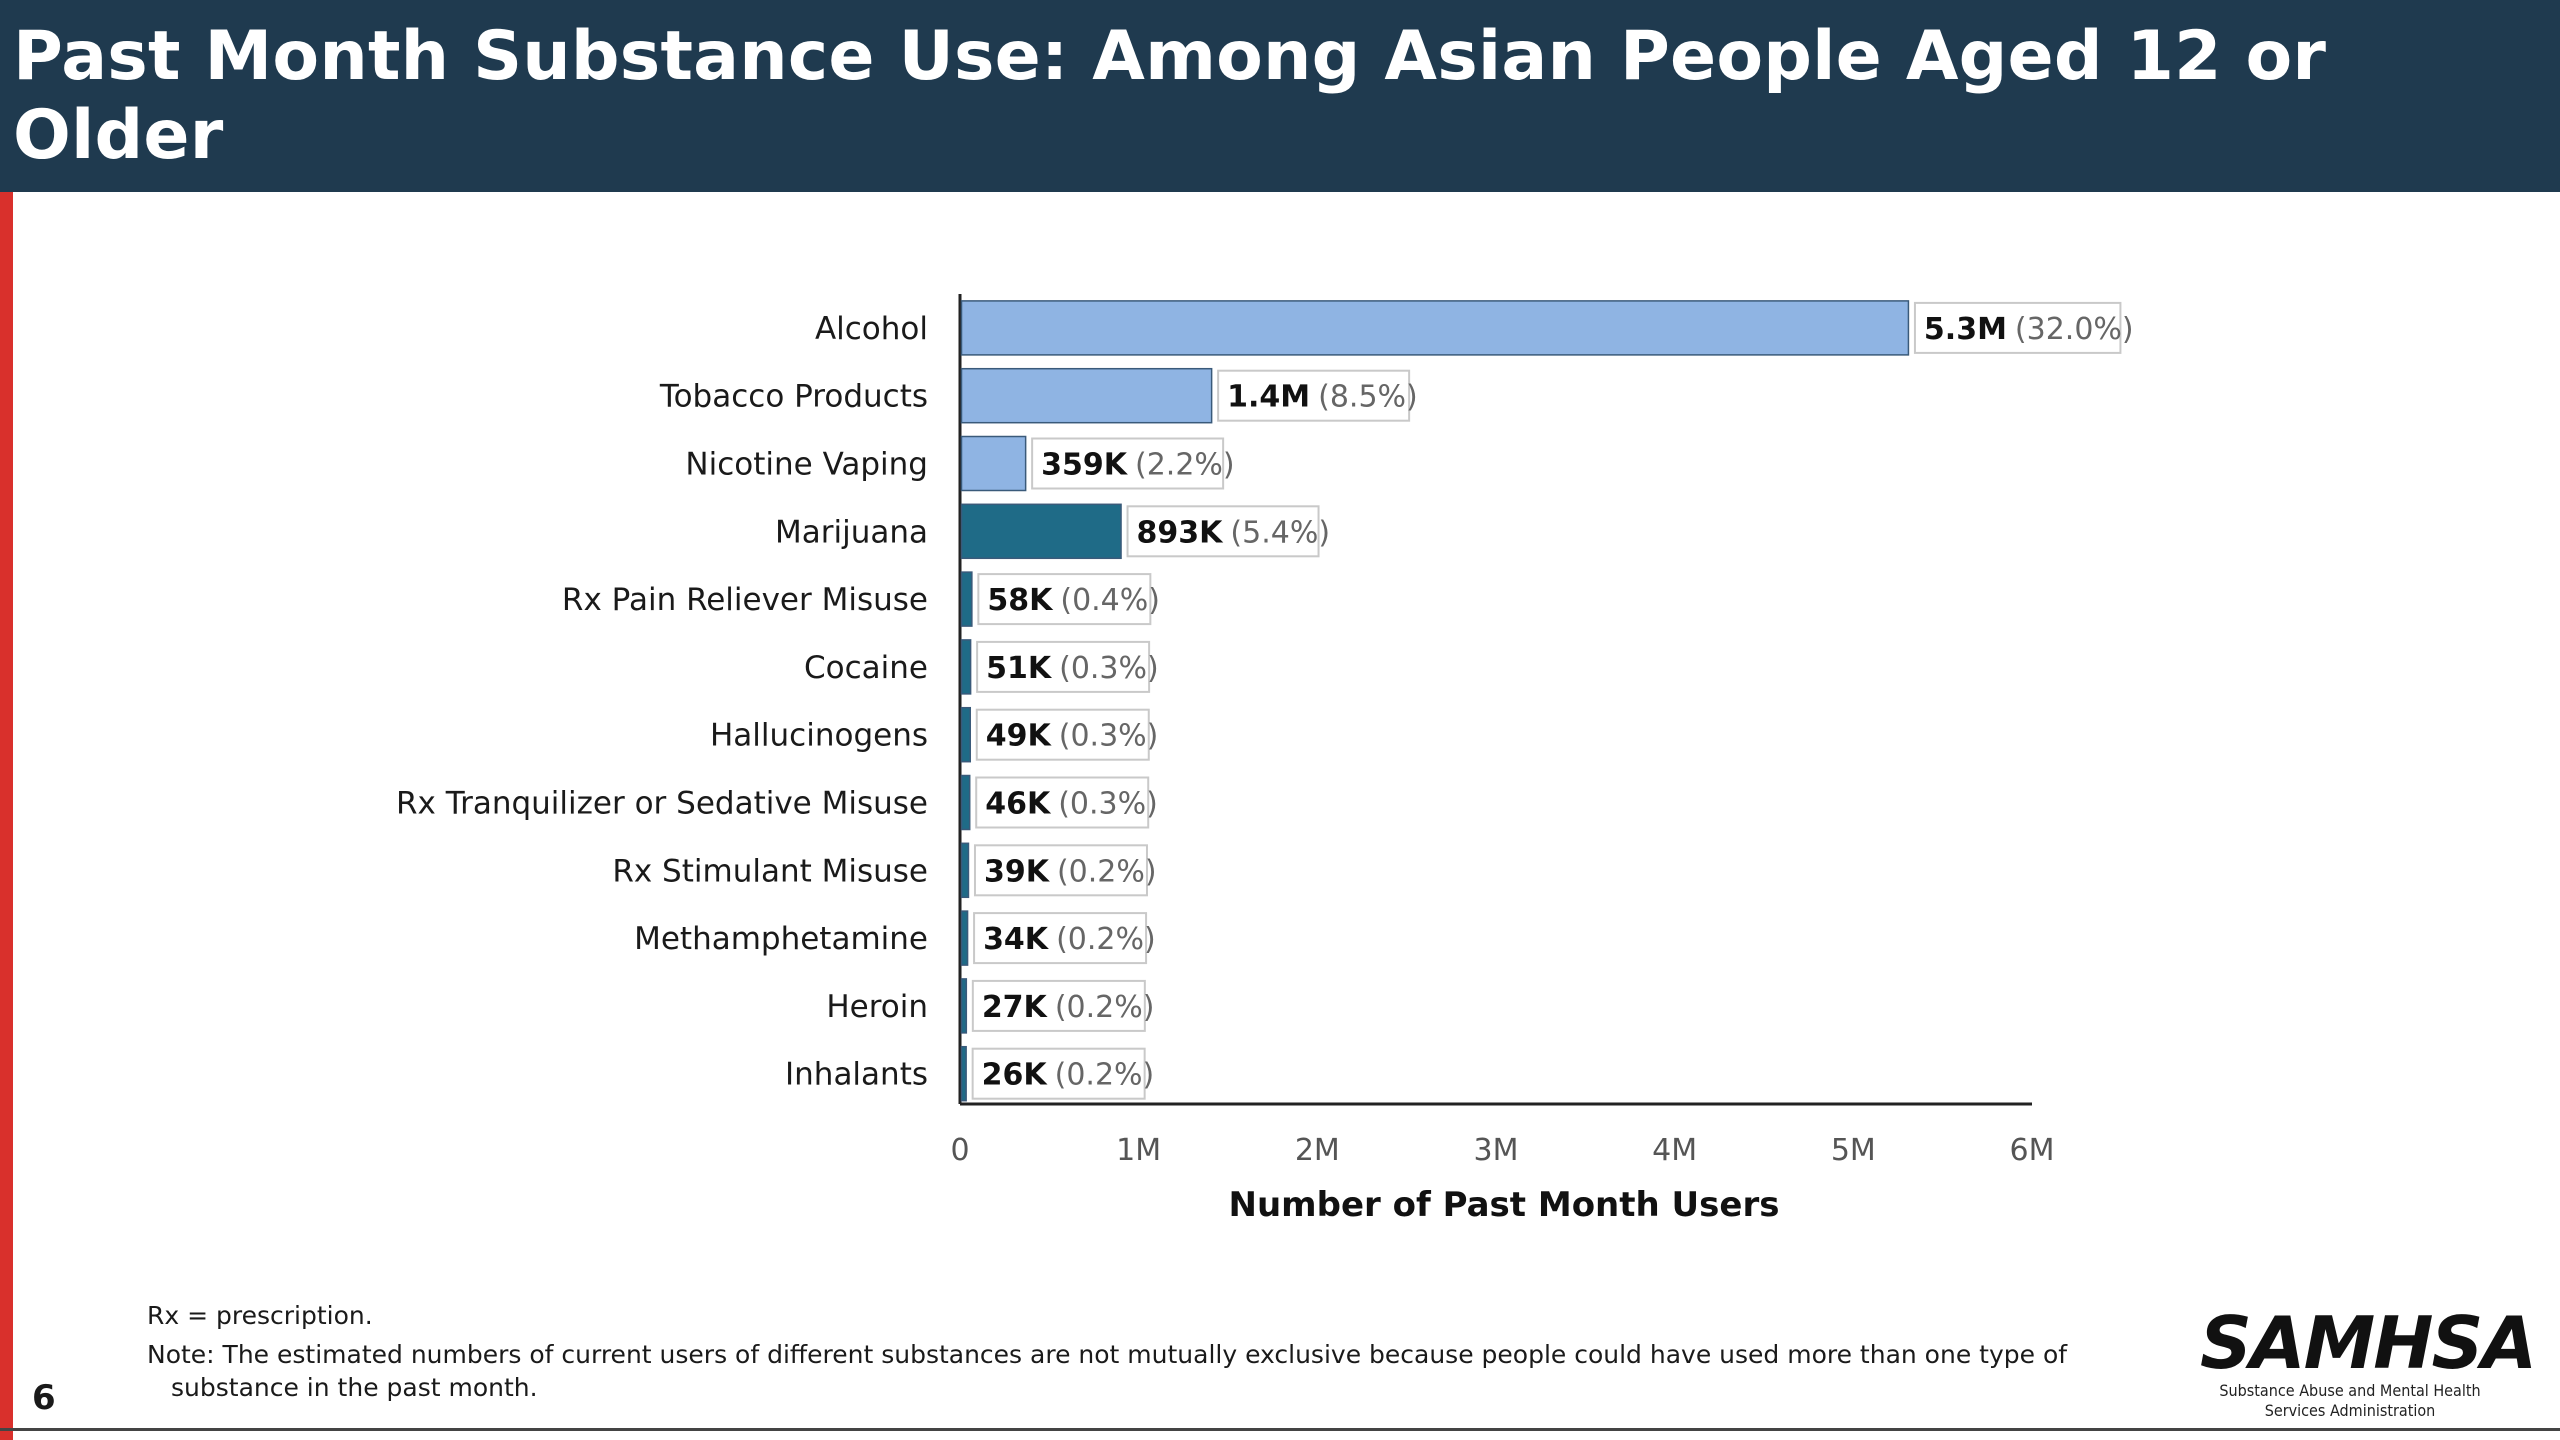  Describe the element at coordinates (959, 1150) in the screenshot. I see `x-tick-label: 0` at that location.